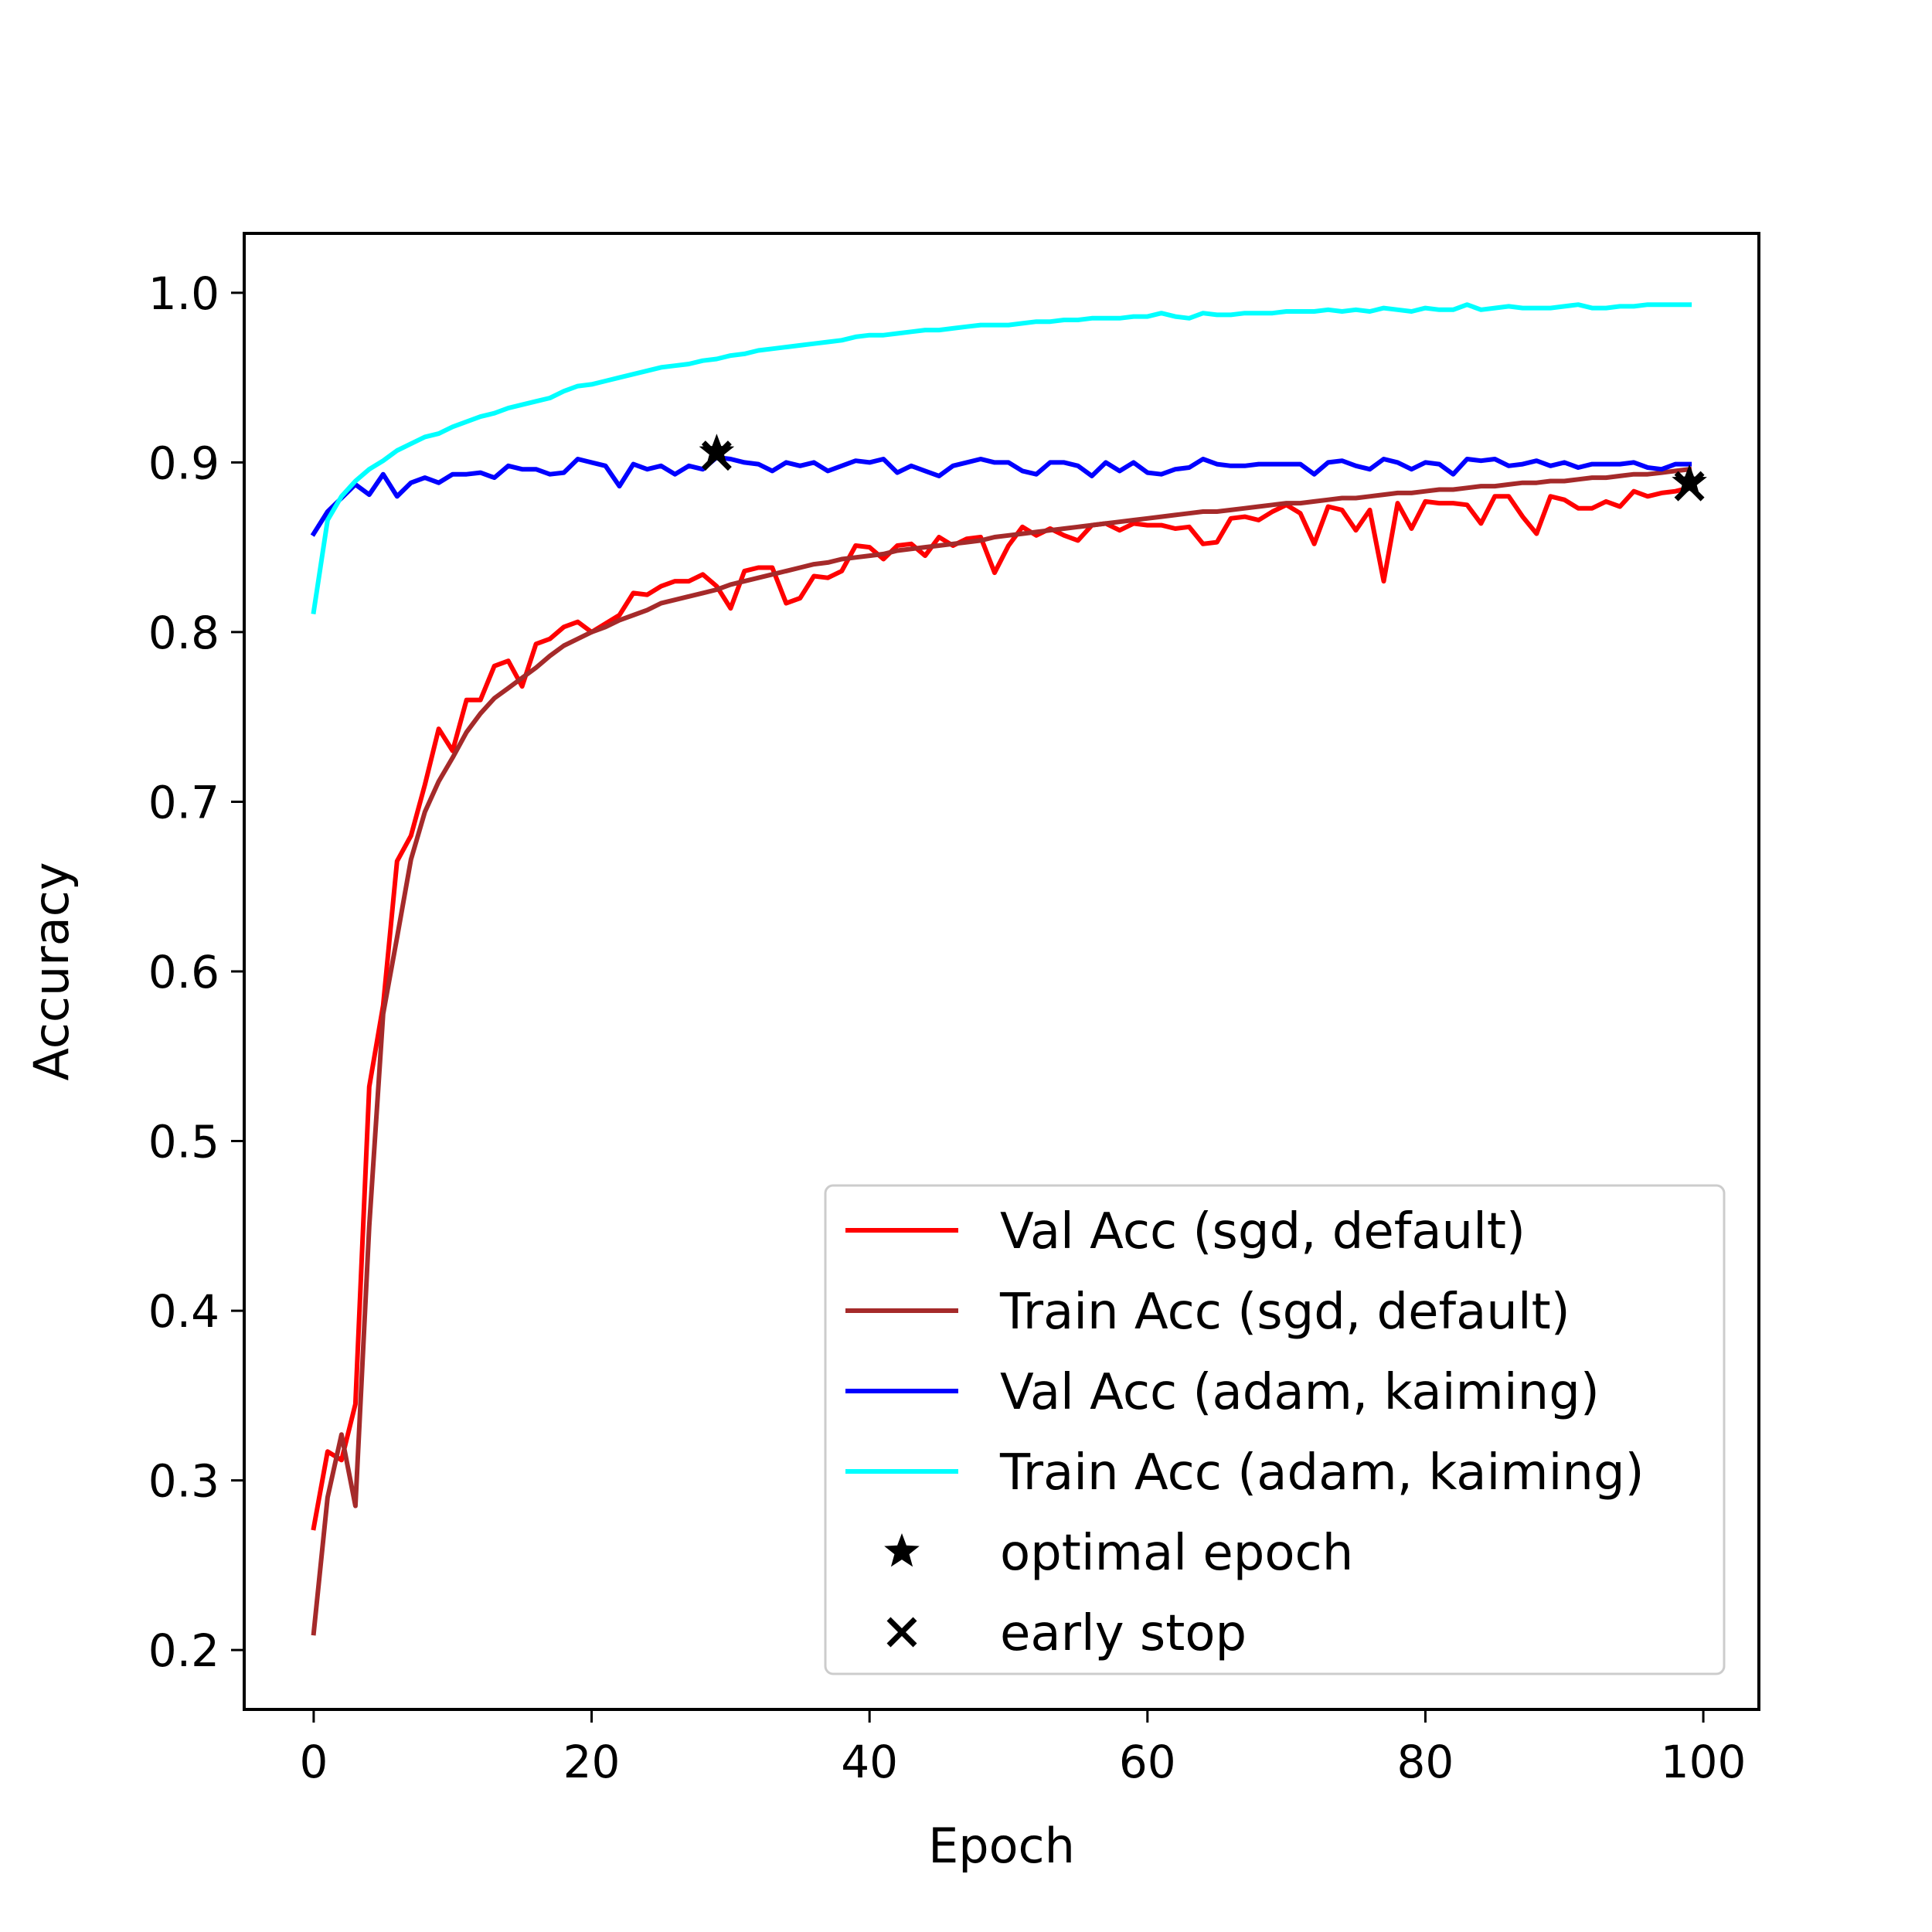 The height and width of the screenshot is (1932, 1932). Describe the element at coordinates (1426, 1762) in the screenshot. I see `x-tick-label: 80` at that location.